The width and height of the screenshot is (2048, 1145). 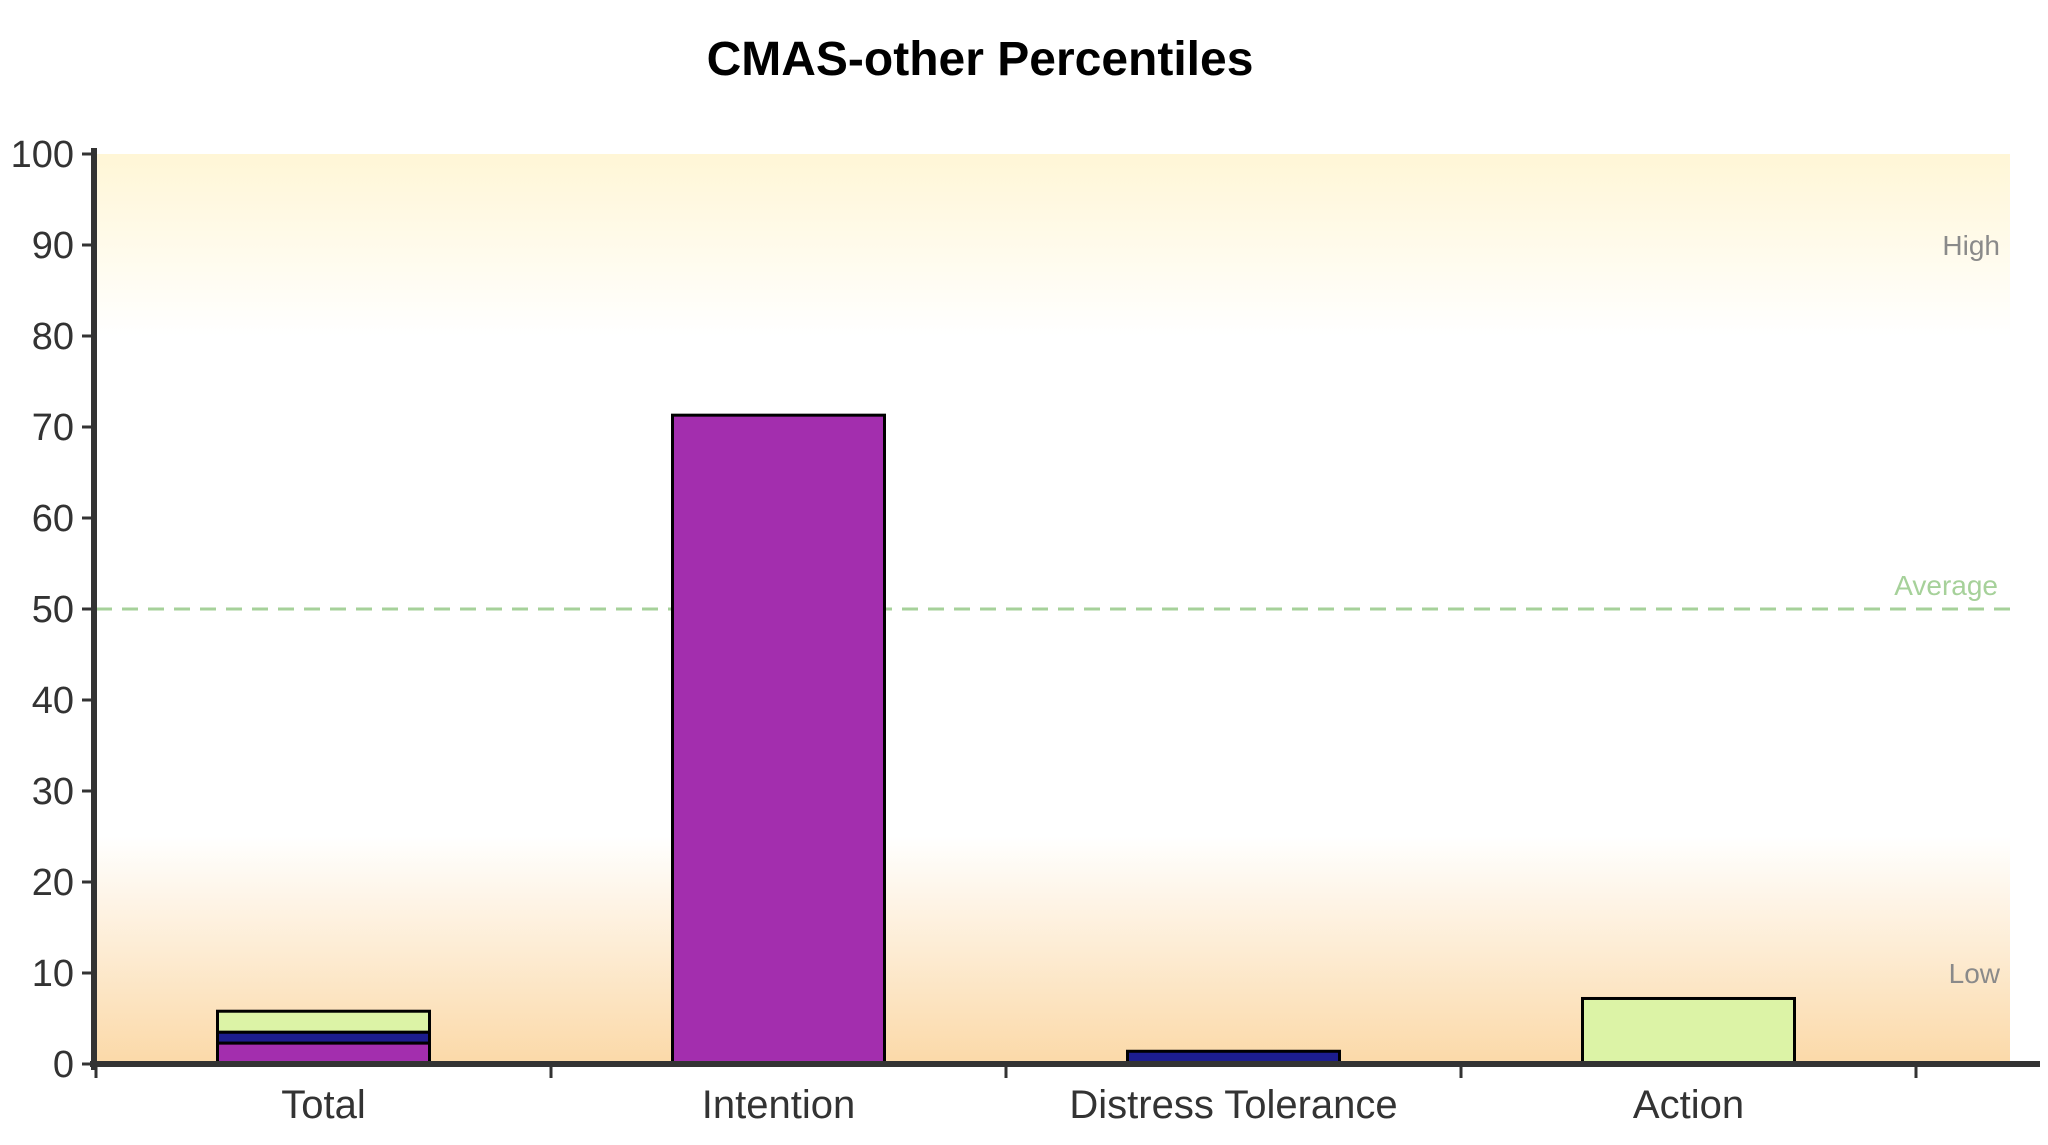 What do you see at coordinates (53, 337) in the screenshot?
I see `y-tick-label: 80` at bounding box center [53, 337].